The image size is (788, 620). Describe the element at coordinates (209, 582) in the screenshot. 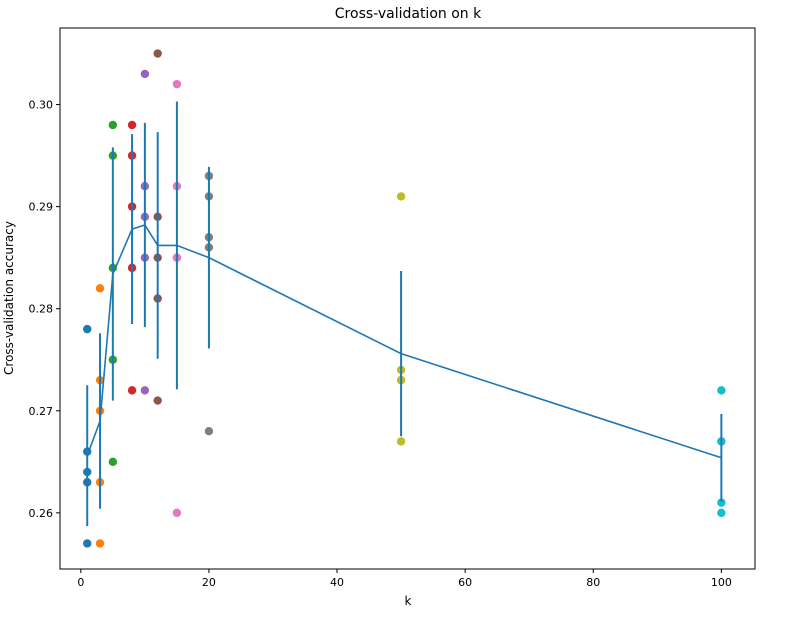

I see `x-tick-label: 20` at that location.